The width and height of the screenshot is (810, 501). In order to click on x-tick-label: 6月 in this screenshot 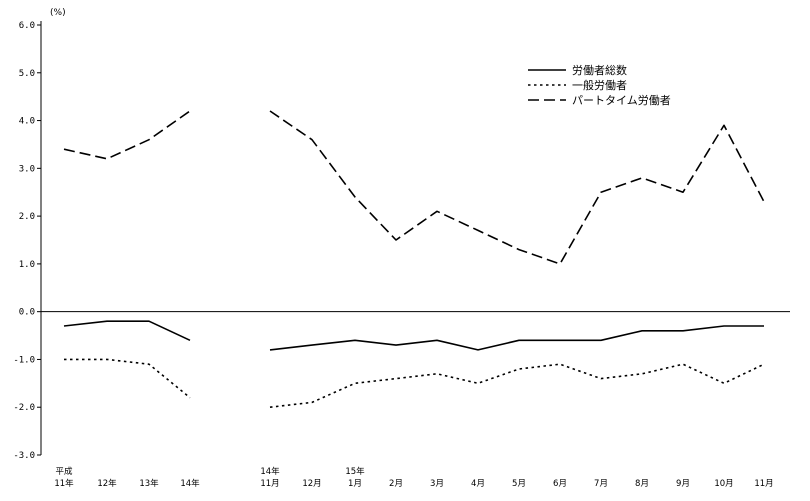, I will do `click(560, 484)`.